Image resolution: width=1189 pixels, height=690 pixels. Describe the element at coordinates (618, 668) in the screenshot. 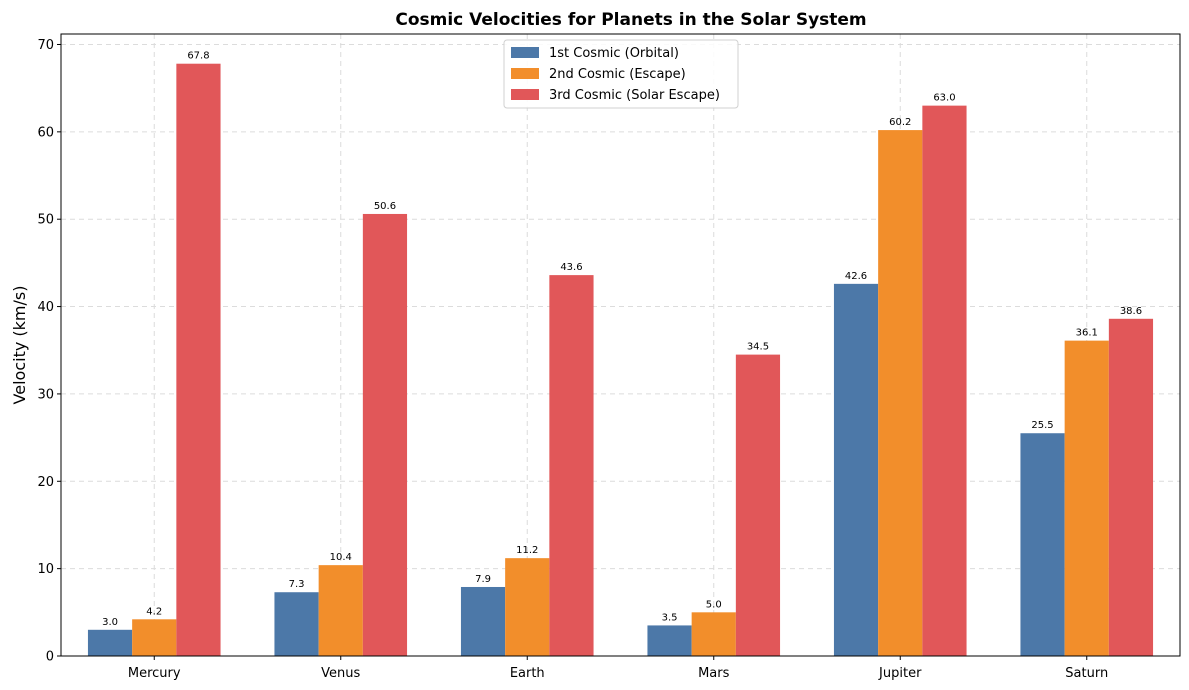

I see `x-axis: Mercury Venus Earth Mars Jupiter Saturn` at that location.